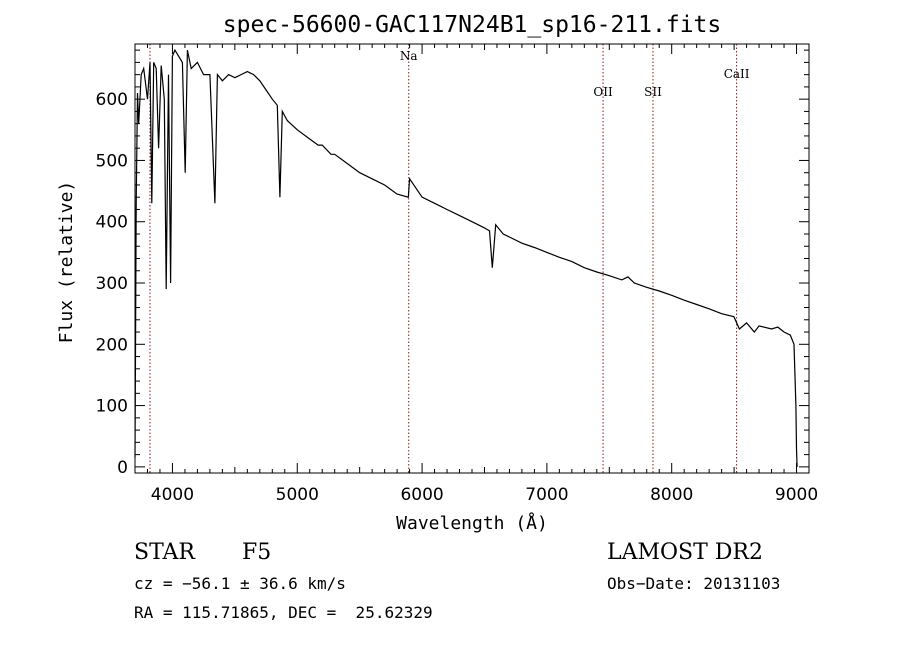 The image size is (900, 649). Describe the element at coordinates (603, 92) in the screenshot. I see `line-marker-label-2: OII` at that location.